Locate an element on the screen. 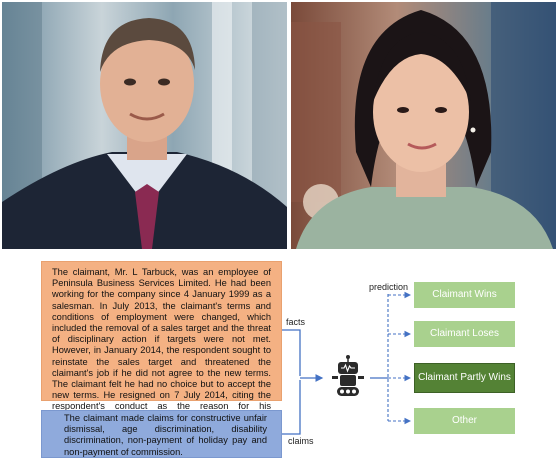 This screenshot has height=472, width=558. outcome-label: Other is located at coordinates (464, 420).